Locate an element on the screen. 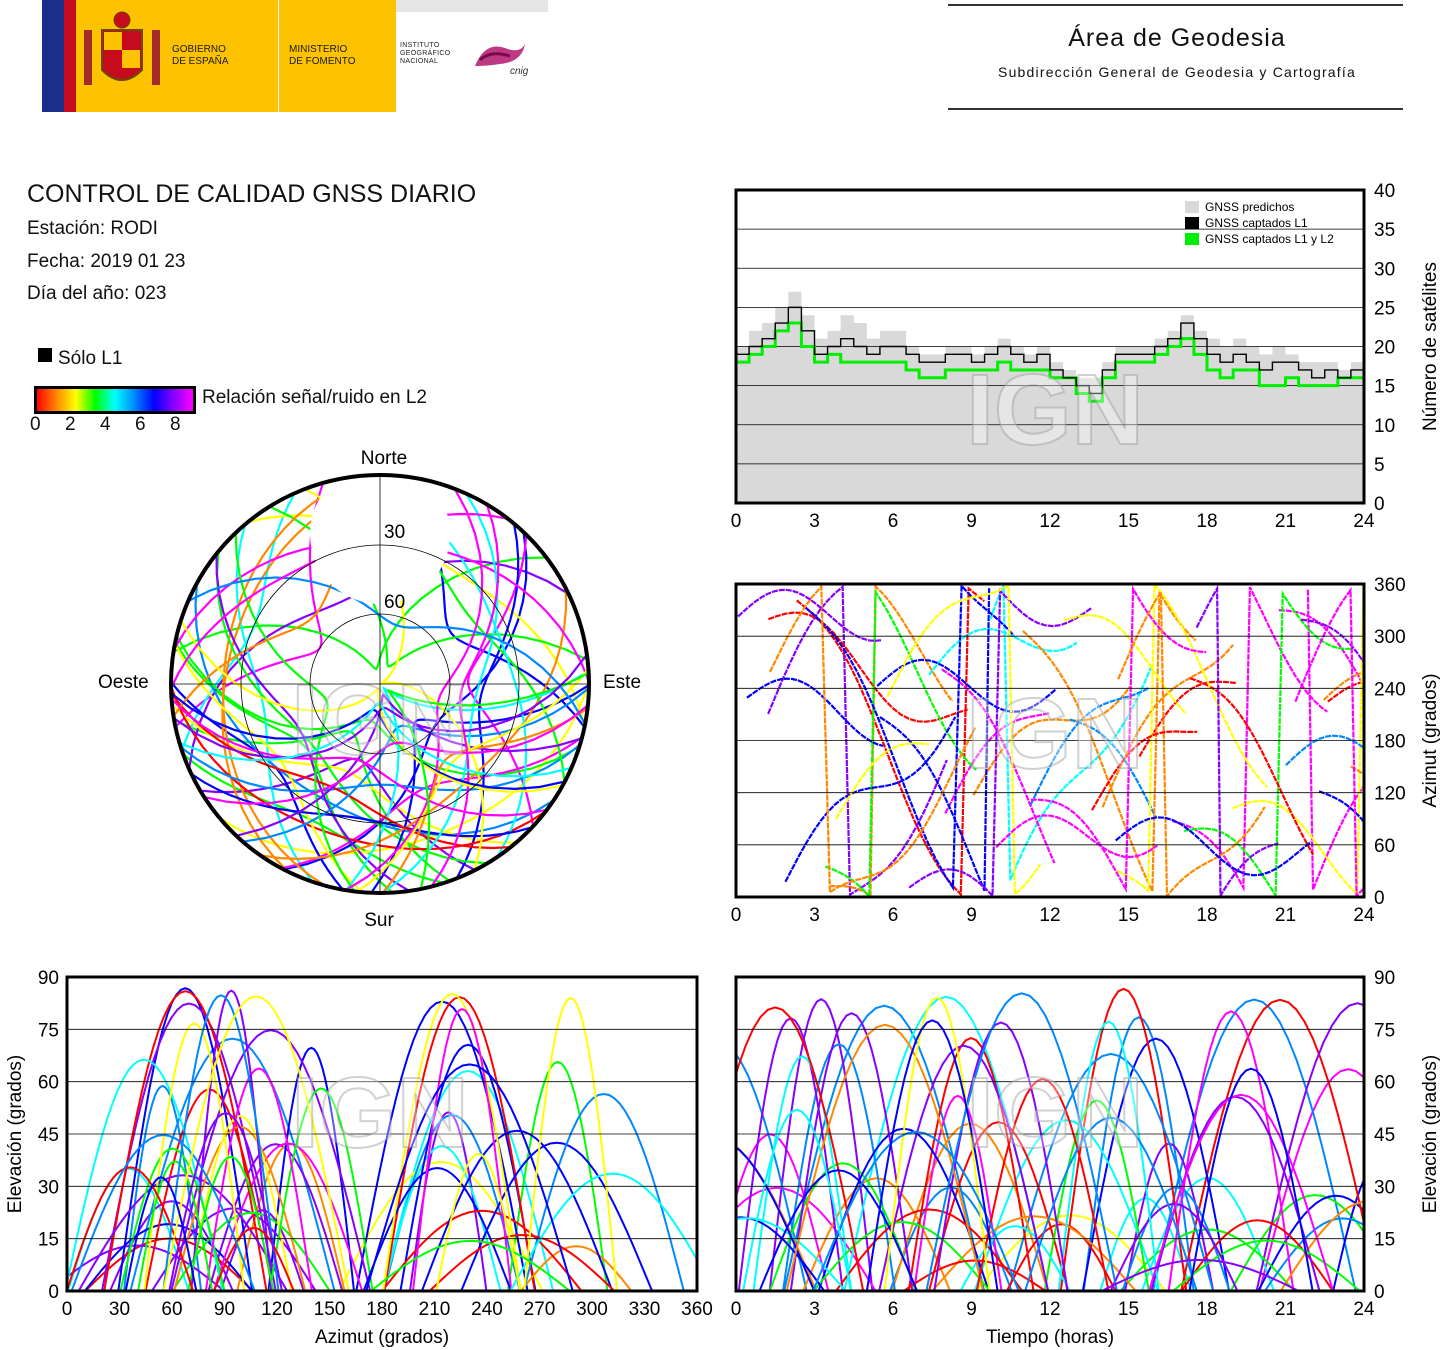 This screenshot has width=1445, height=1350. coat-of-arms-icon is located at coordinates (122, 57).